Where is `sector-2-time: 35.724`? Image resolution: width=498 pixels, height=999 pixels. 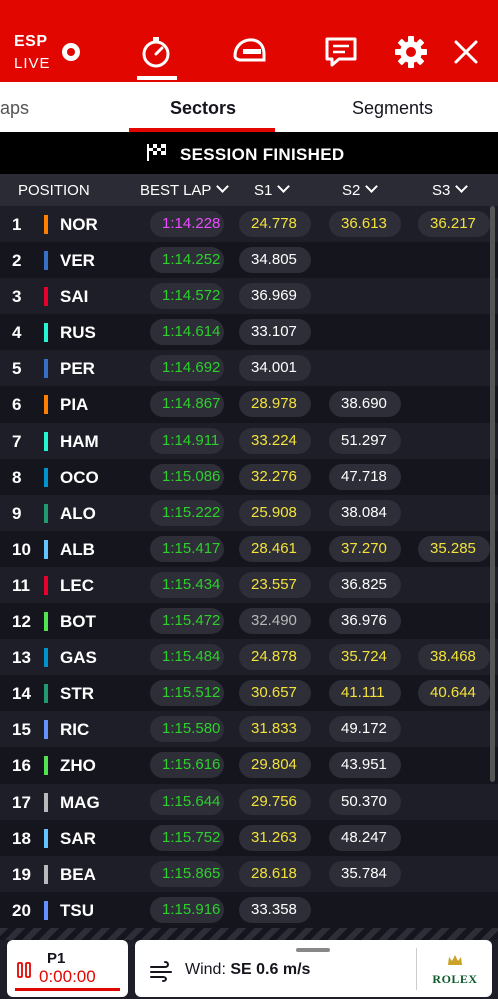
sector-2-time: 35.724 is located at coordinates (365, 657).